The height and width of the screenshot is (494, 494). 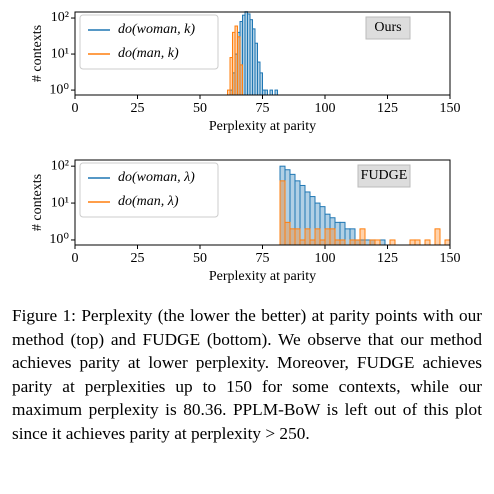 I want to click on annotation: Ours, so click(x=387, y=27).